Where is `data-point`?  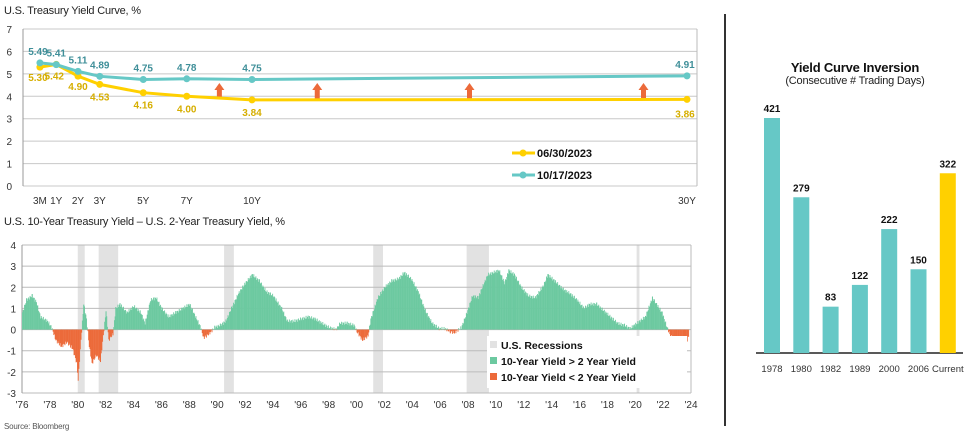 data-point is located at coordinates (143, 79).